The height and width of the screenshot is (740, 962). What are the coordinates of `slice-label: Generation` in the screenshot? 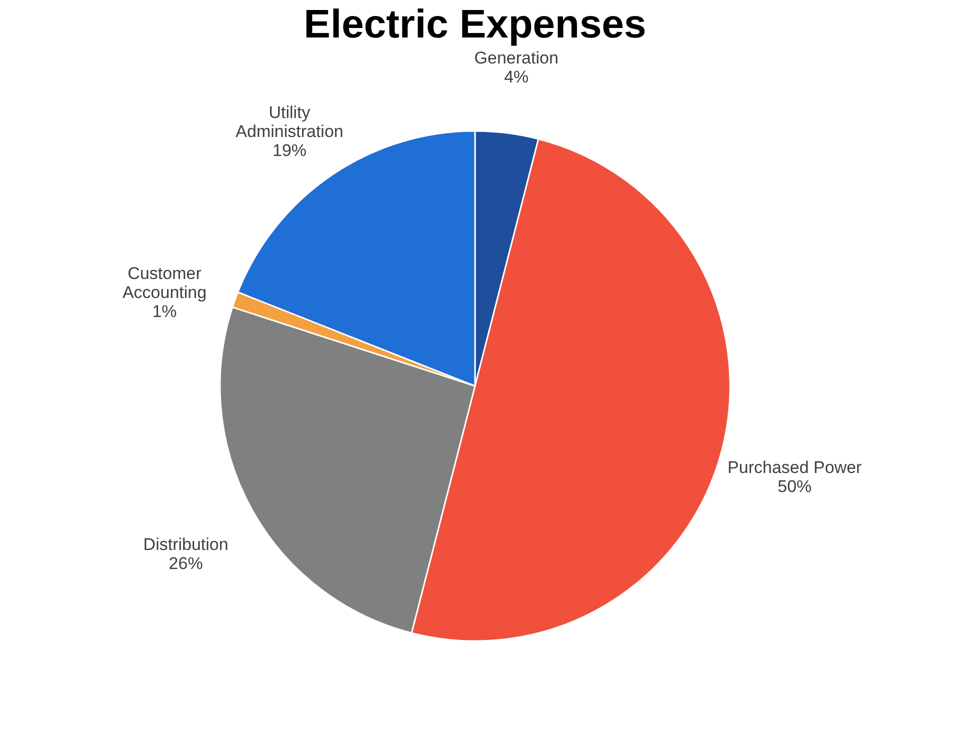 It's located at (516, 58).